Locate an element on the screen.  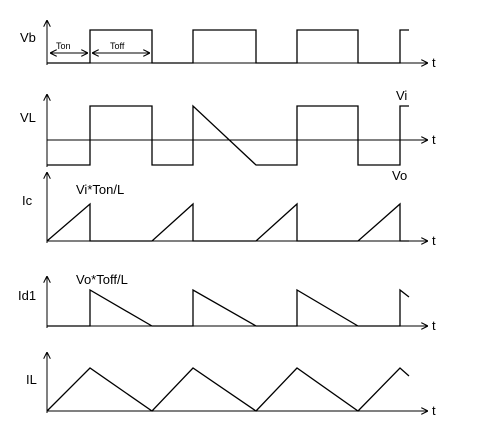
vb-waveform is located at coordinates (228, 46).